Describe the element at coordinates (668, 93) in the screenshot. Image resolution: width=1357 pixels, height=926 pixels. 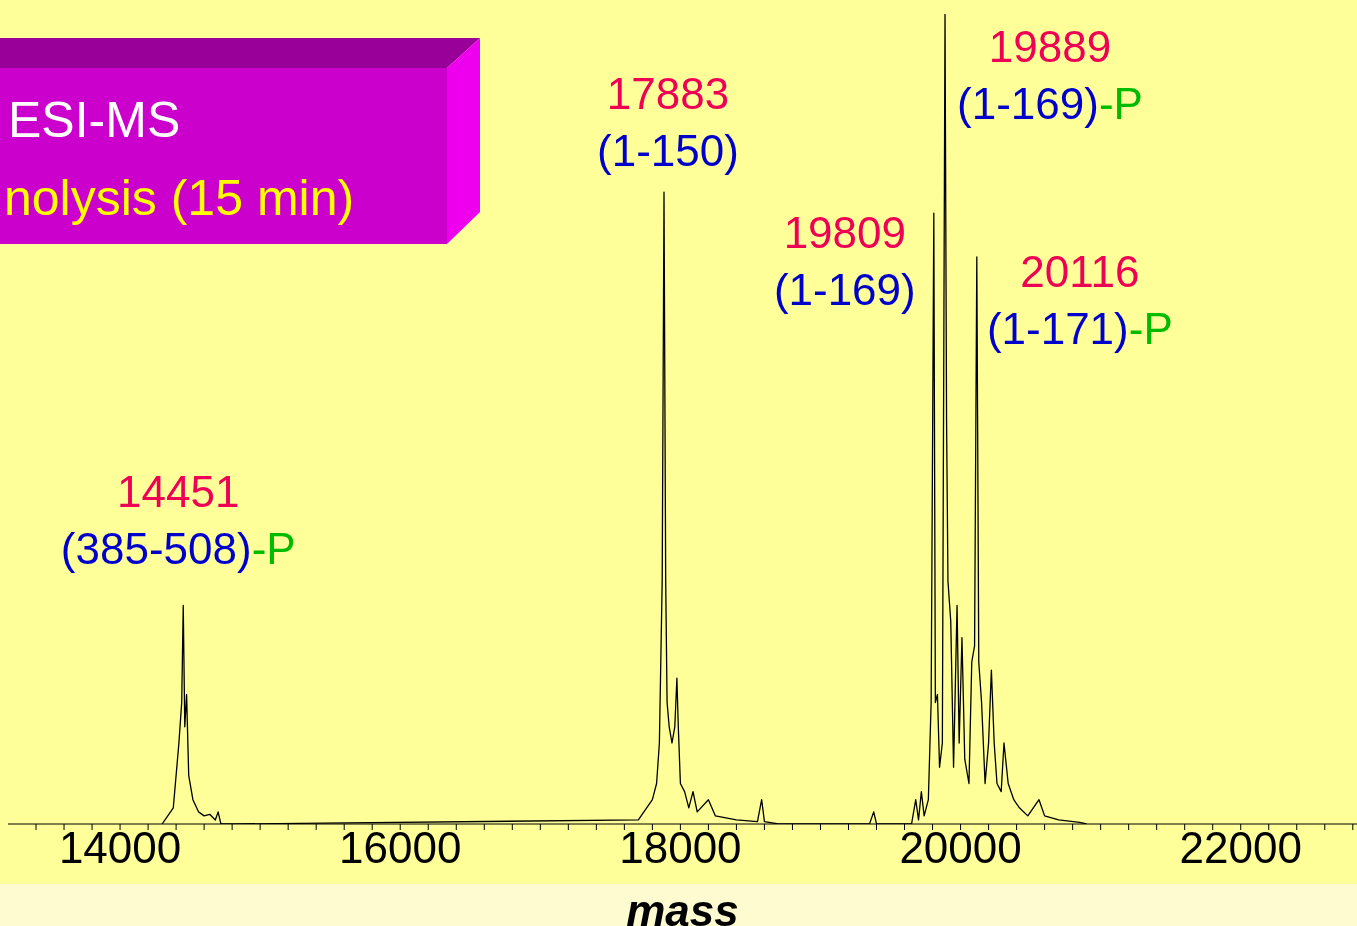
I see `annotation: 17883` at that location.